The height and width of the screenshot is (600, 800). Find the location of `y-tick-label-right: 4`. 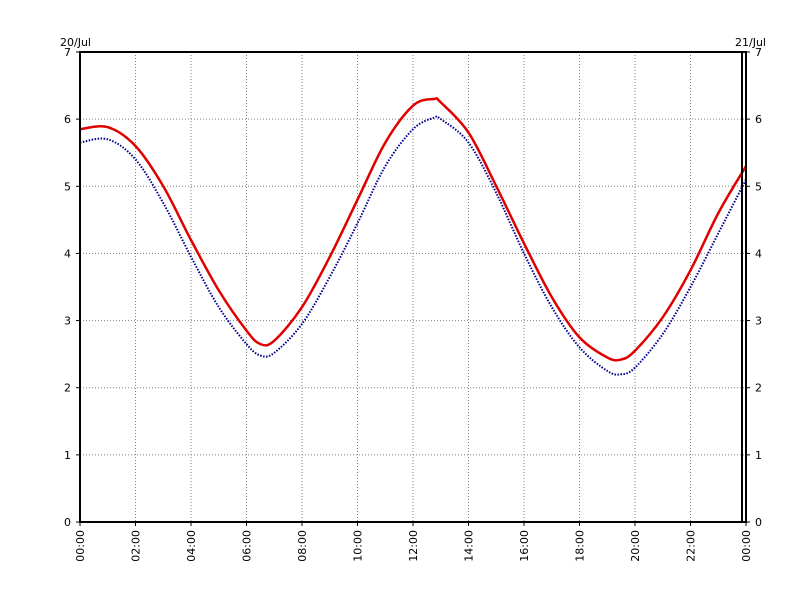

y-tick-label-right: 4 is located at coordinates (758, 253).